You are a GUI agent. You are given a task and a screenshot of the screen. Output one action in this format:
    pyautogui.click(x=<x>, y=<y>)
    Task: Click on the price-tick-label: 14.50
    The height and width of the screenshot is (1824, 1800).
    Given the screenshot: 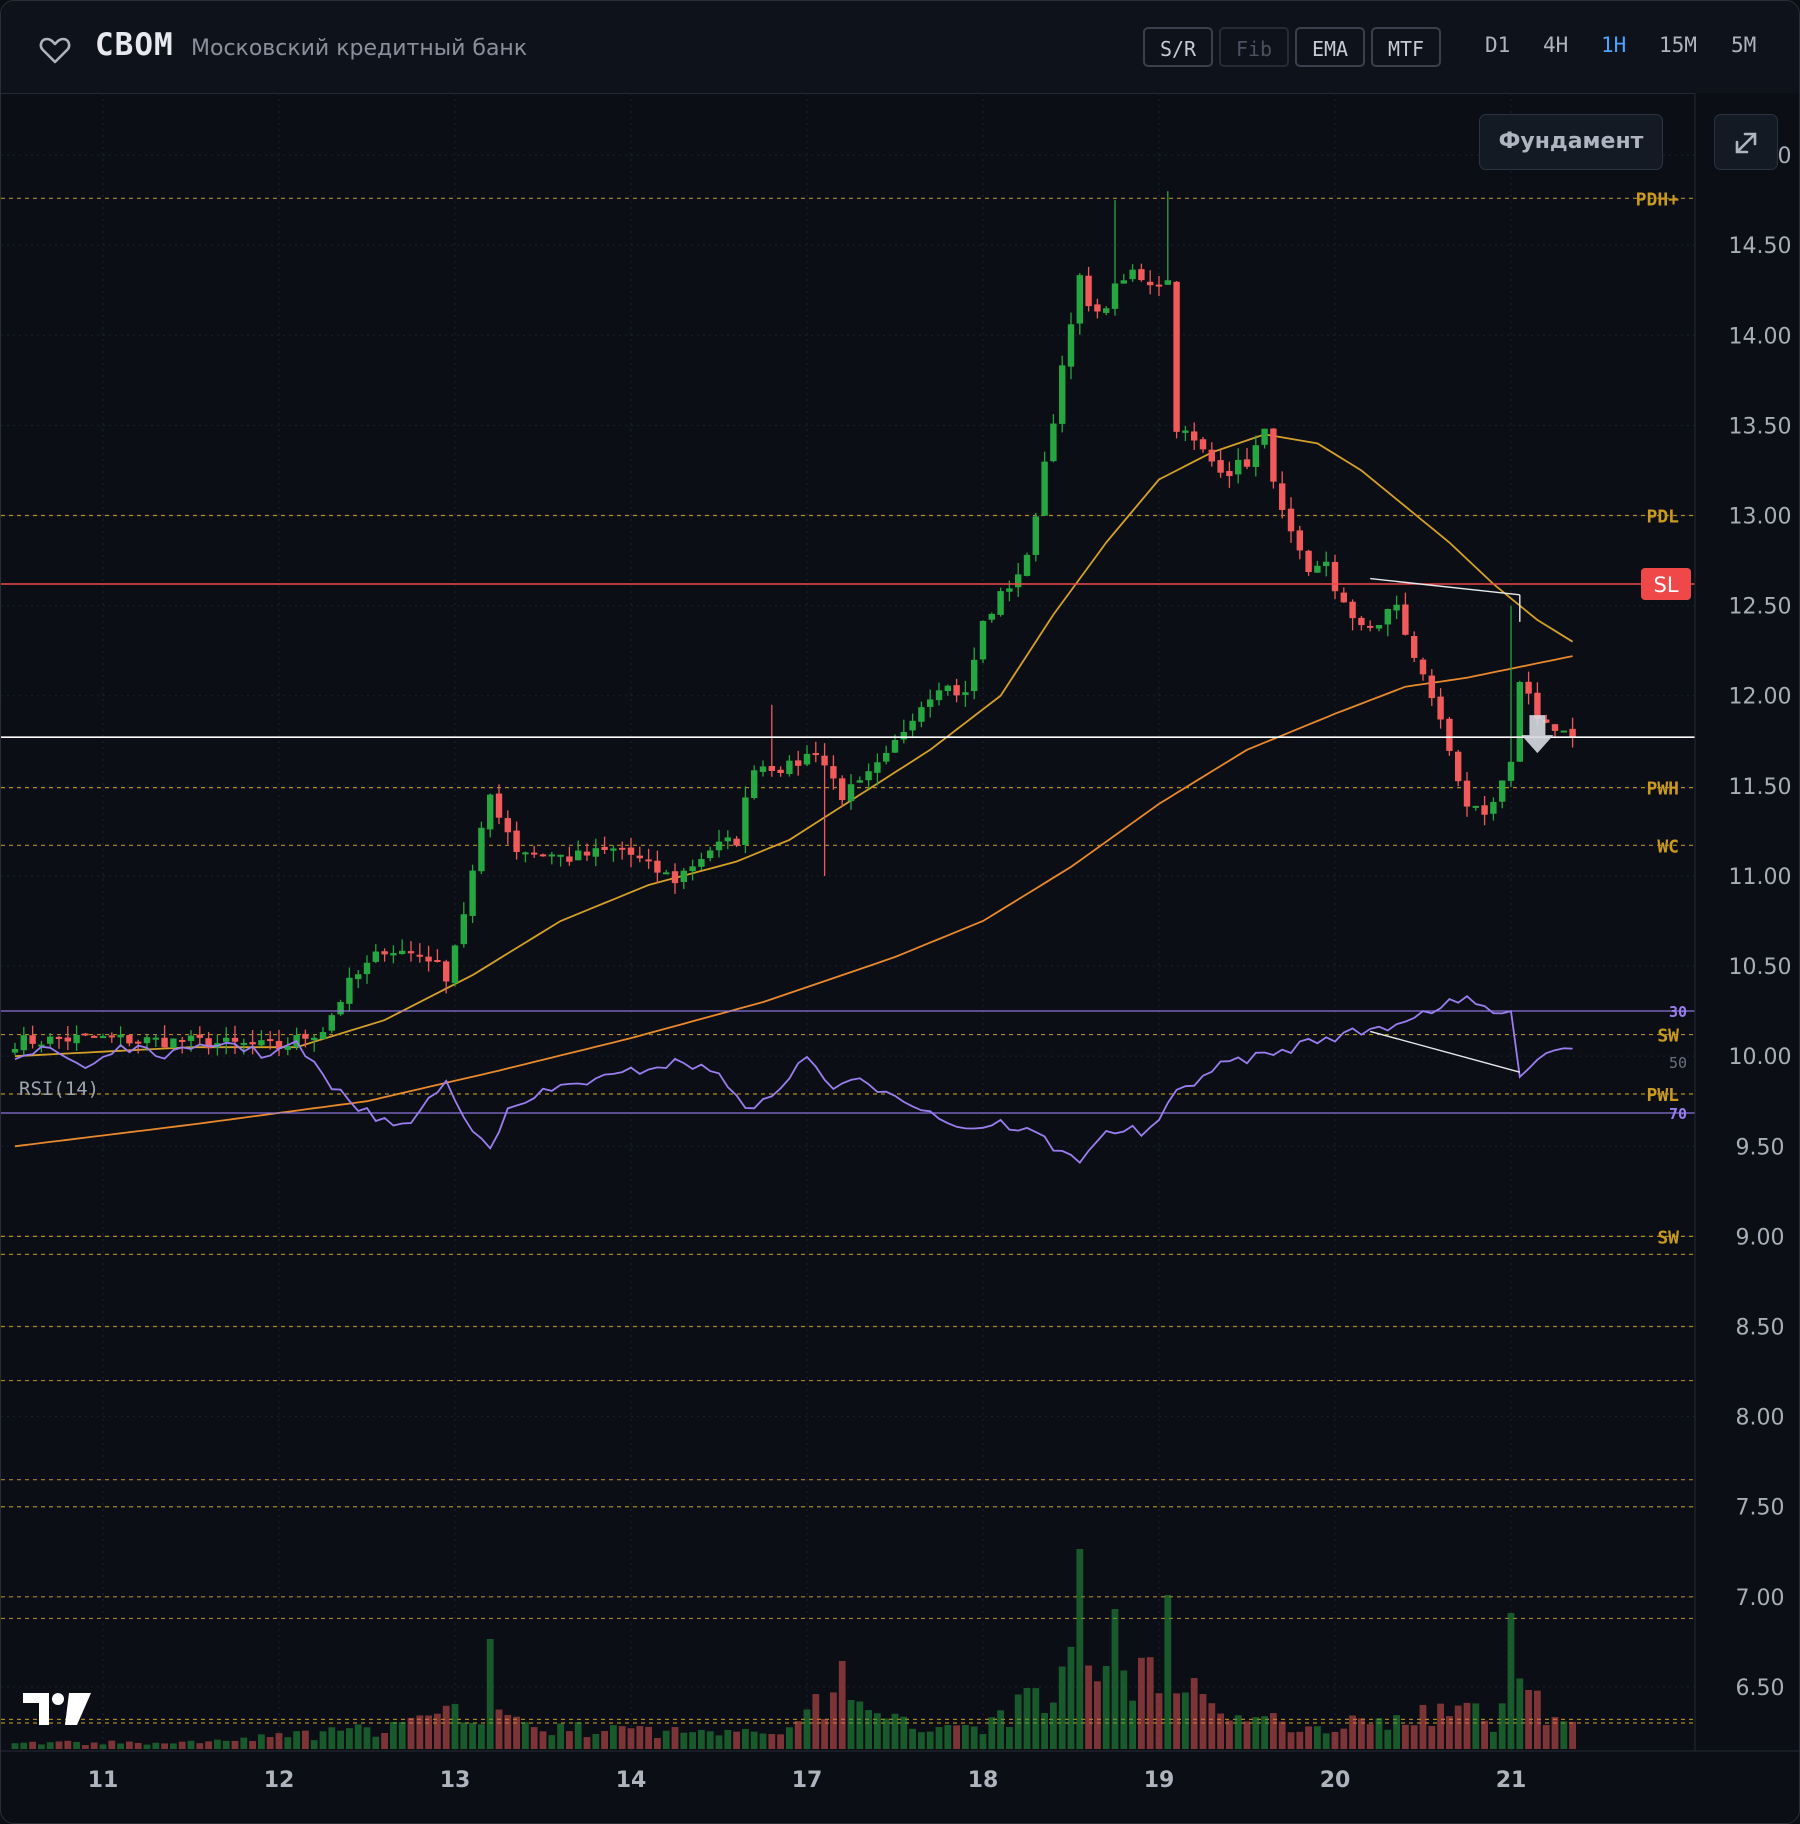 What is the action you would take?
    pyautogui.click(x=1760, y=246)
    